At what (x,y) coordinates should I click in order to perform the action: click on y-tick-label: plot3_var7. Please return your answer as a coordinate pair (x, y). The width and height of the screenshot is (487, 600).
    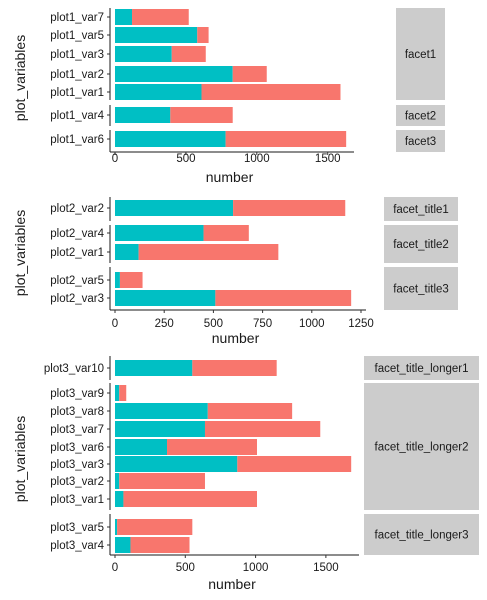
    Looking at the image, I should click on (77, 430).